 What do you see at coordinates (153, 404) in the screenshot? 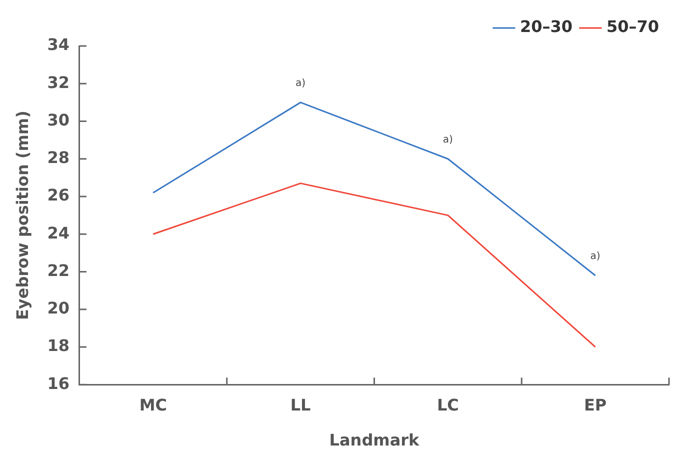
I see `x-tick-label: MC` at bounding box center [153, 404].